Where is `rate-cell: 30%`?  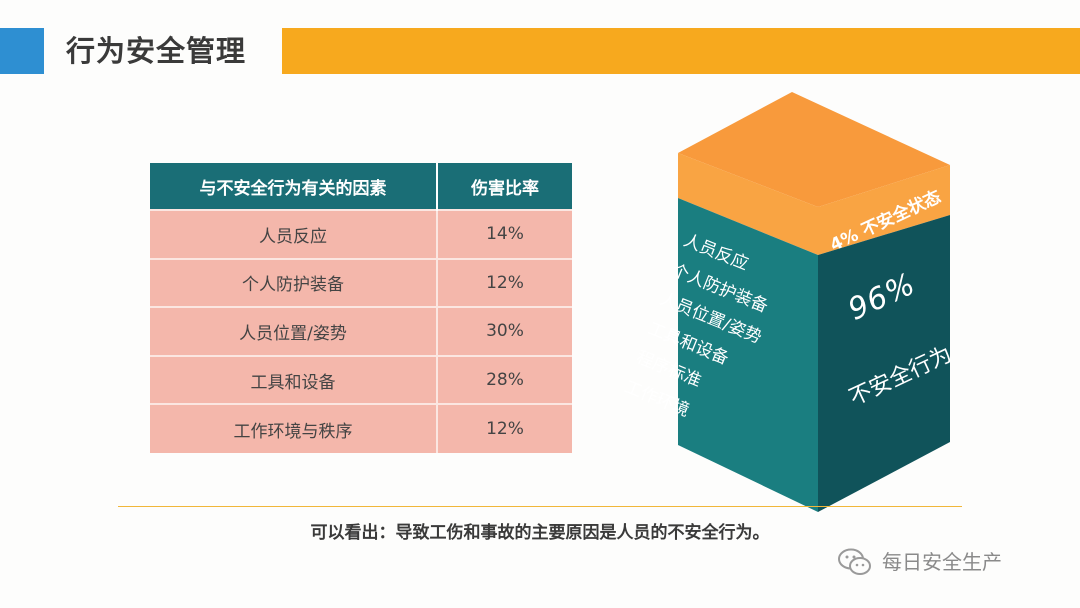 rate-cell: 30% is located at coordinates (504, 331).